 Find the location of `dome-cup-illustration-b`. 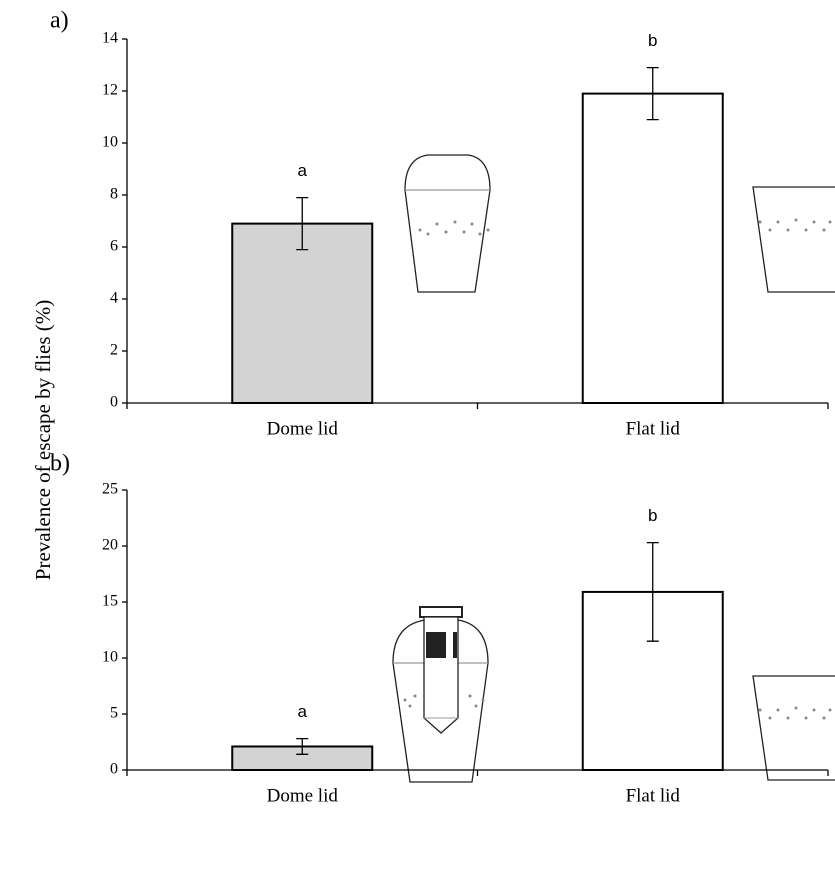

dome-cup-illustration-b is located at coordinates (440, 694).